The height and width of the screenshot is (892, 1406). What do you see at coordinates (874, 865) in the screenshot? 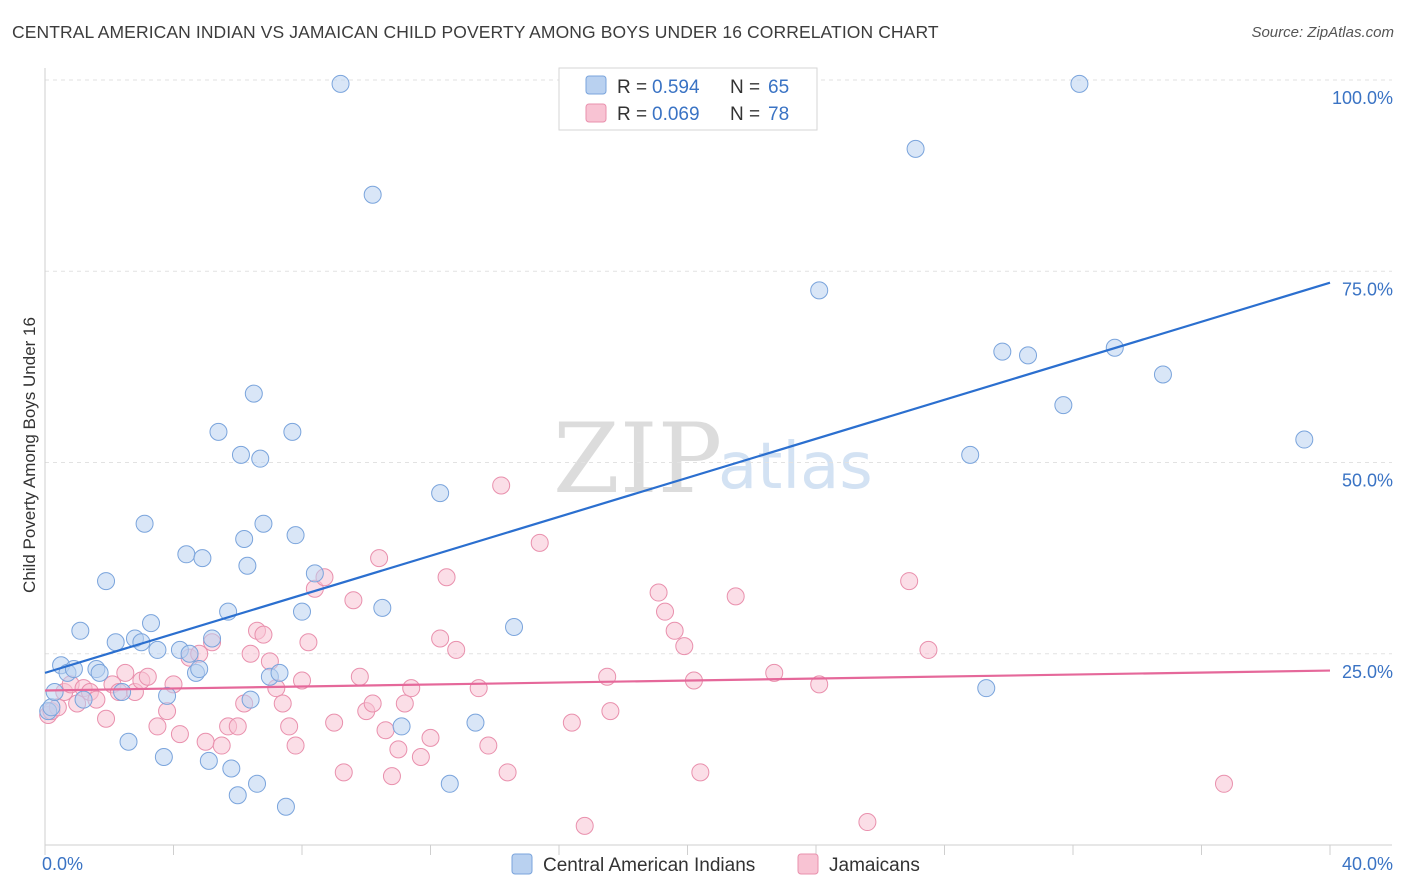
I see `series-legend-label-pink: Jamaicans` at bounding box center [874, 865].